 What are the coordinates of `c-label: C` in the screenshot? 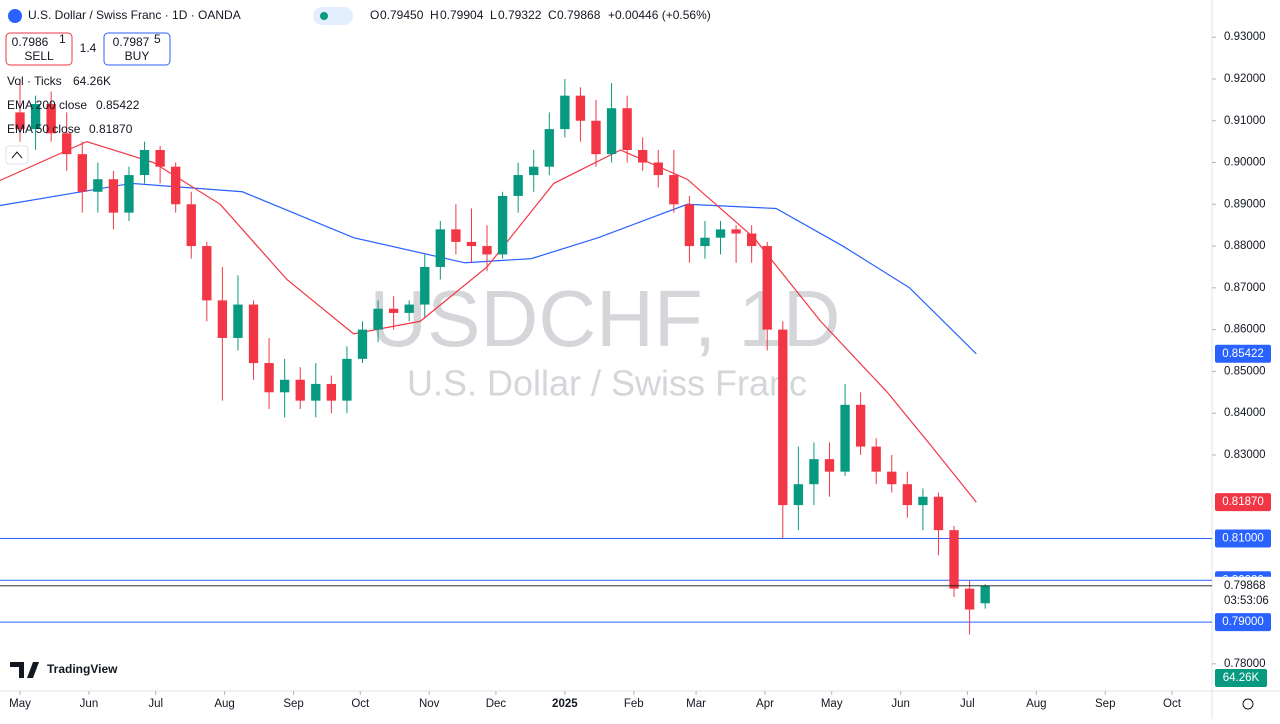 It's located at (552, 15).